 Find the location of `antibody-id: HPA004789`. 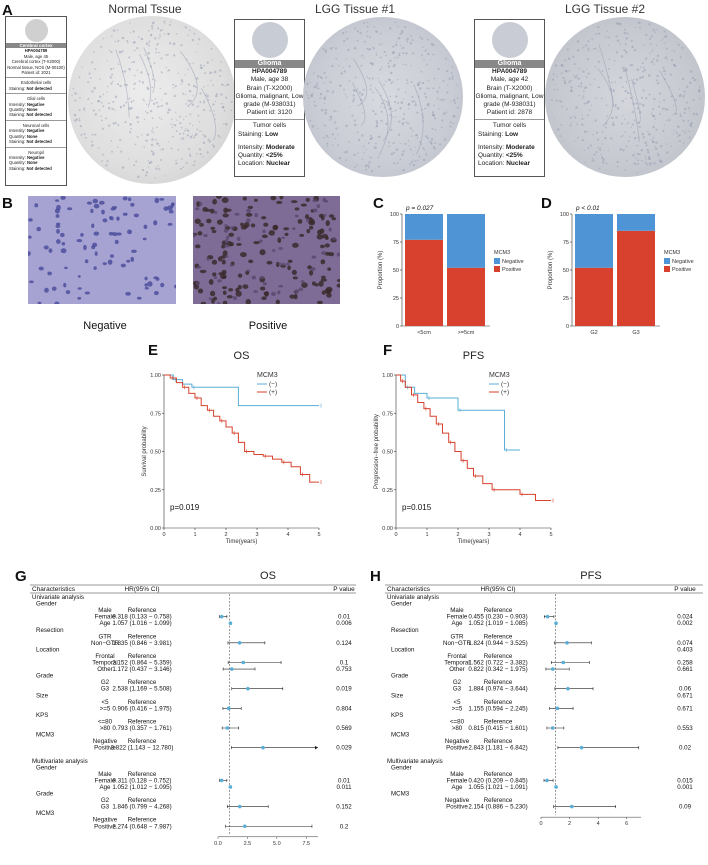

antibody-id: HPA004789 is located at coordinates (269, 72).